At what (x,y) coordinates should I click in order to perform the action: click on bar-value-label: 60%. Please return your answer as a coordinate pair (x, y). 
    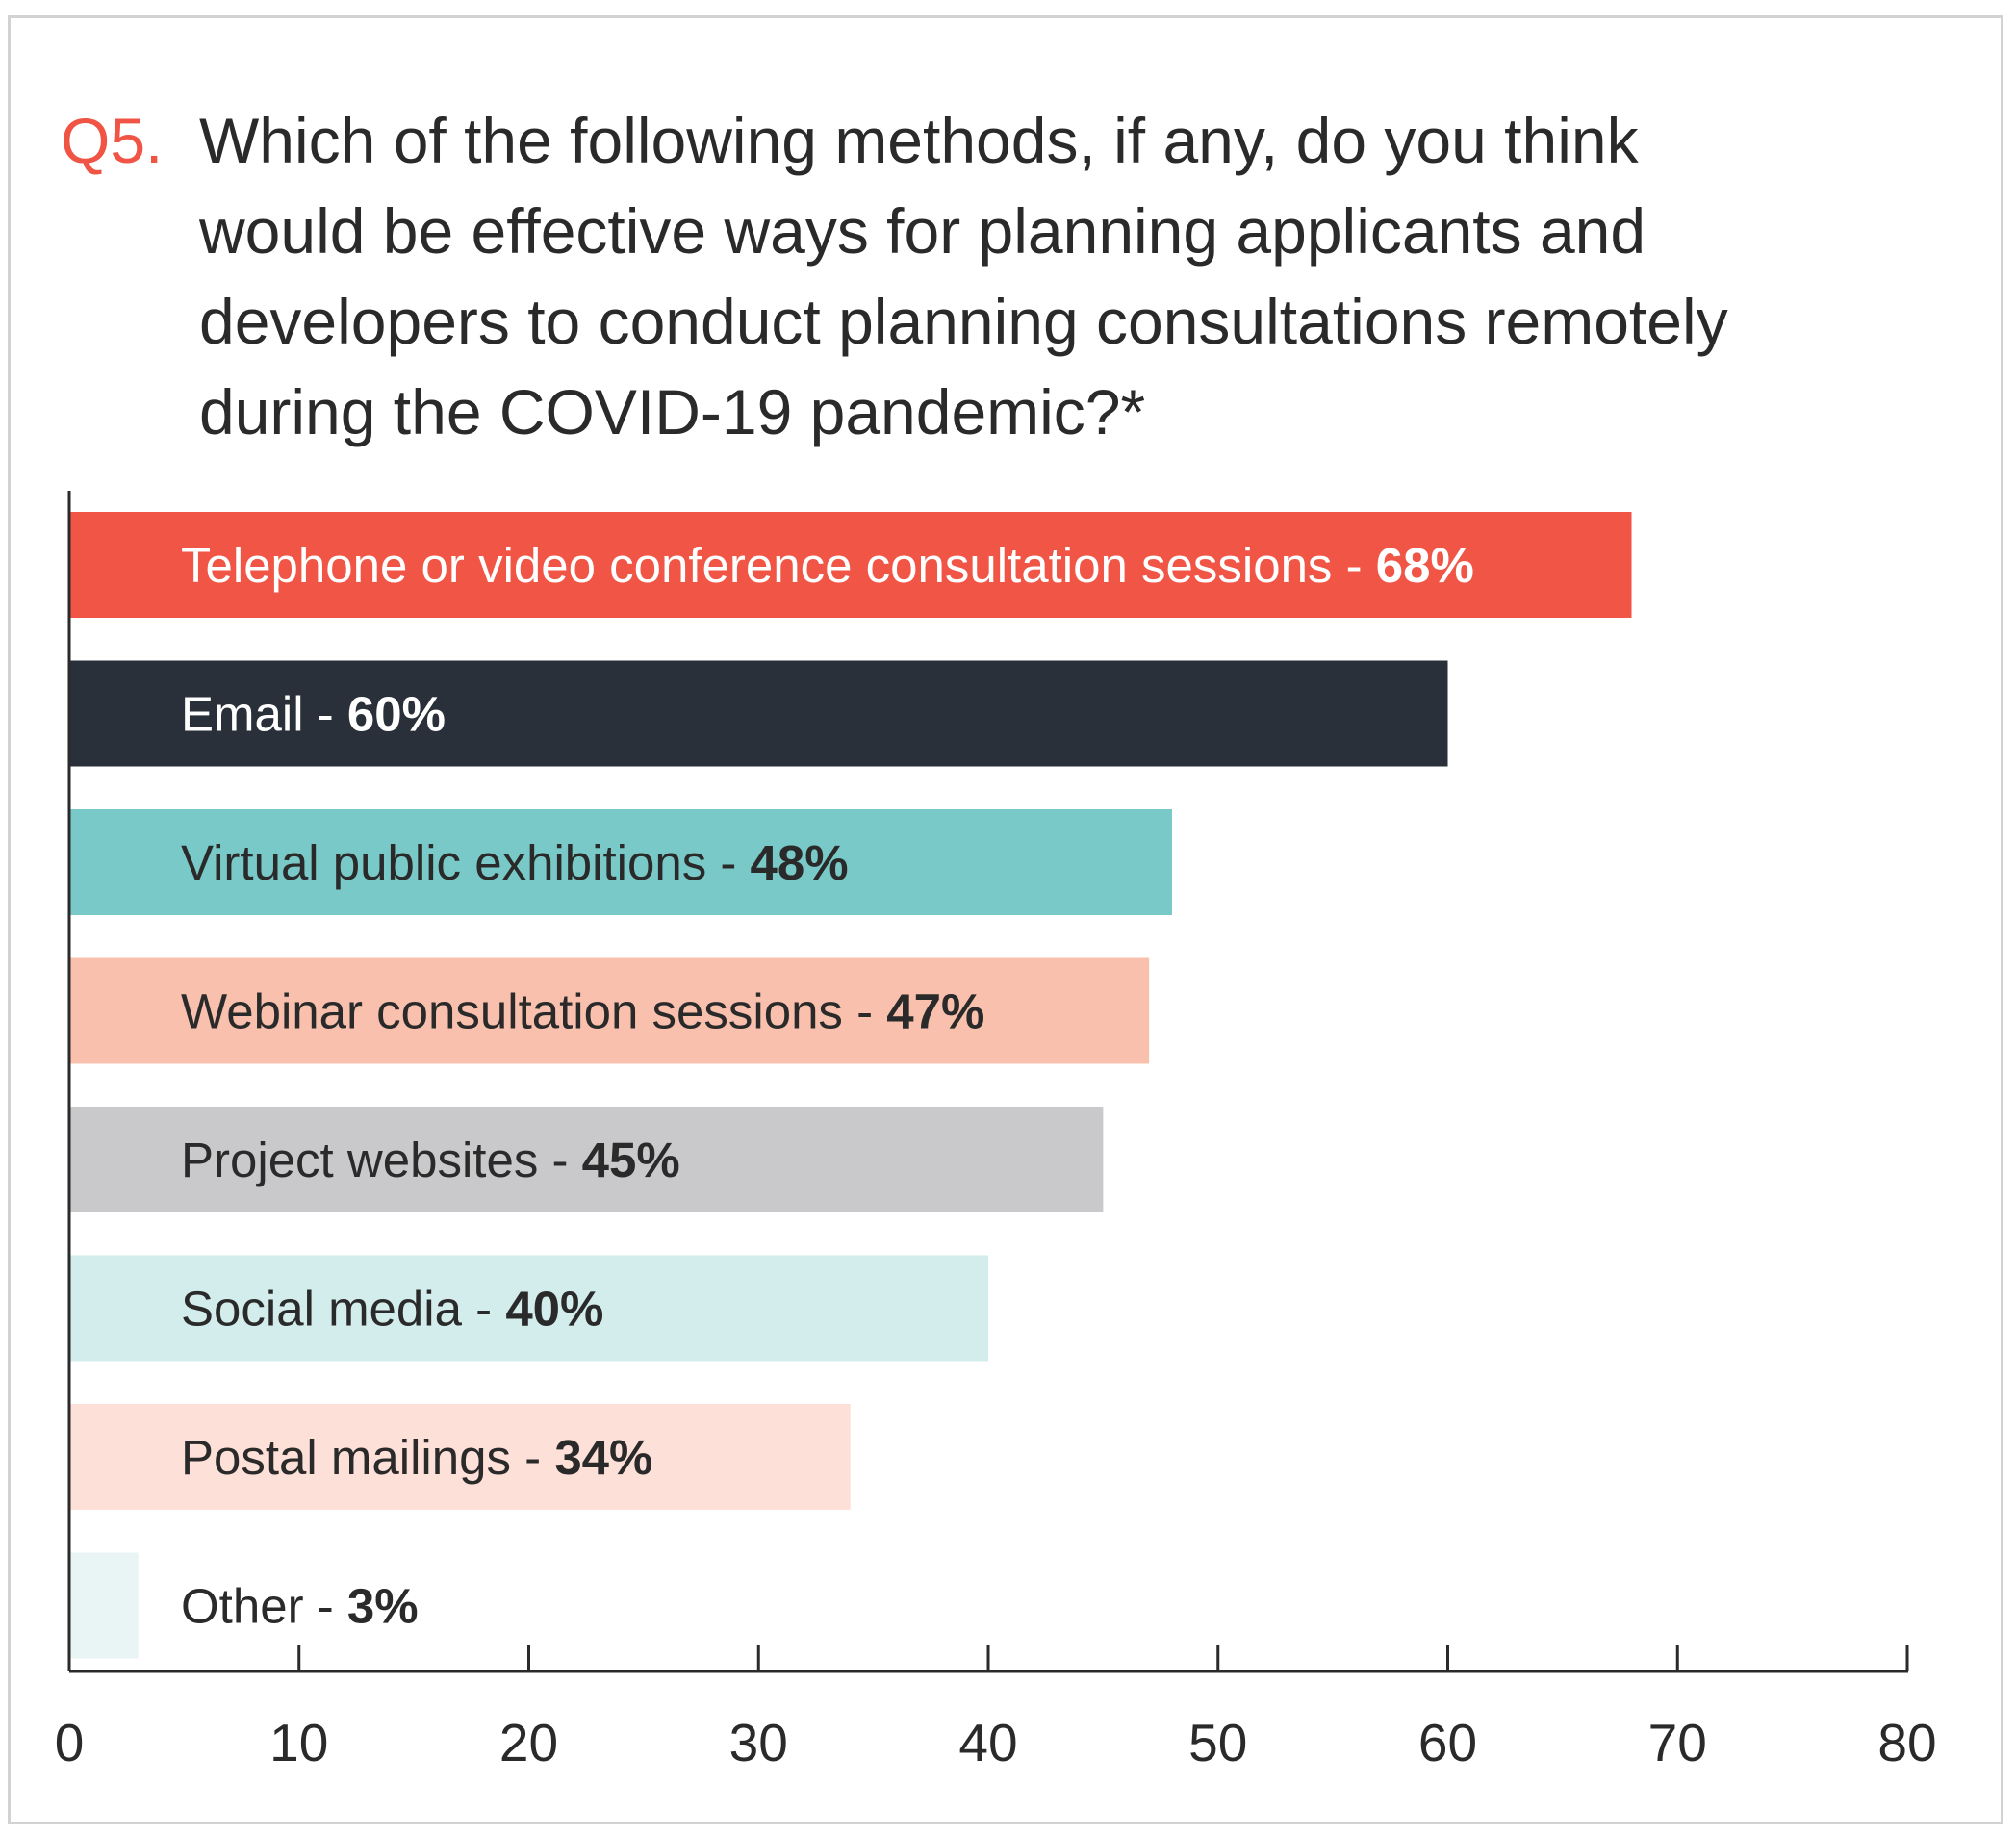
    Looking at the image, I should click on (396, 715).